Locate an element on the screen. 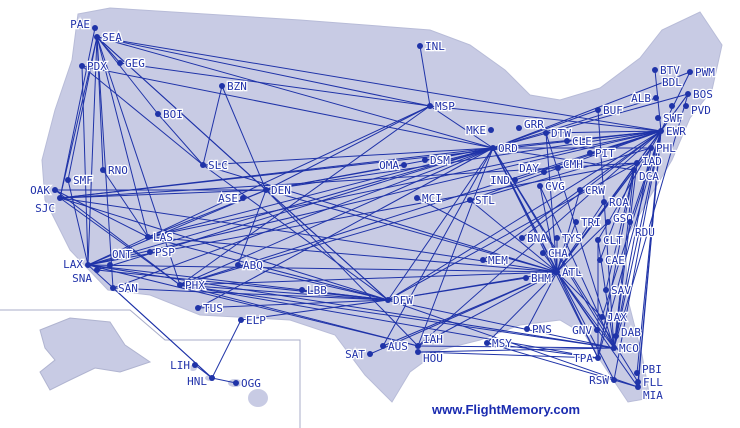  route-DFW-MCO is located at coordinates (501, 324).